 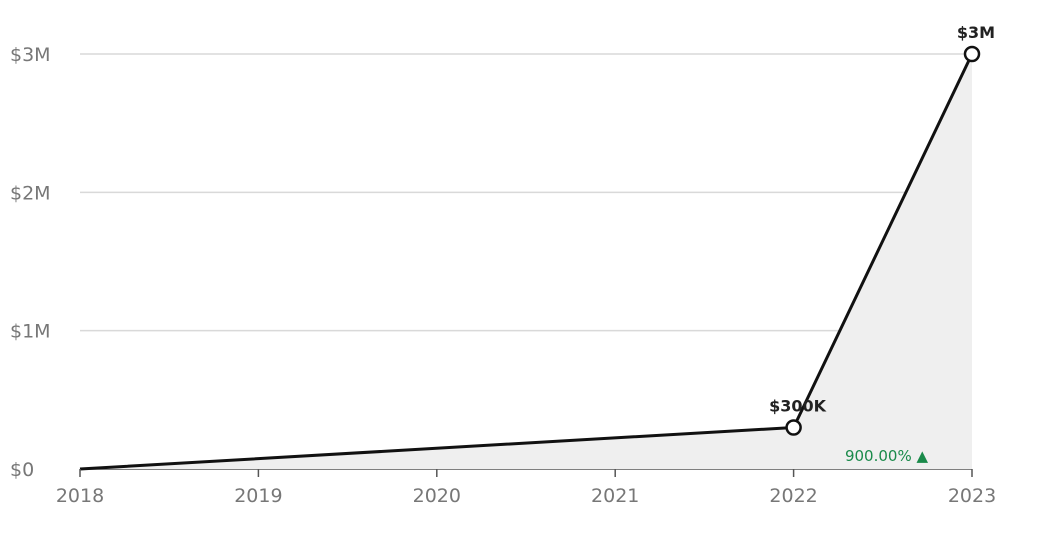 I want to click on x-tick-label: 2021, so click(x=615, y=496).